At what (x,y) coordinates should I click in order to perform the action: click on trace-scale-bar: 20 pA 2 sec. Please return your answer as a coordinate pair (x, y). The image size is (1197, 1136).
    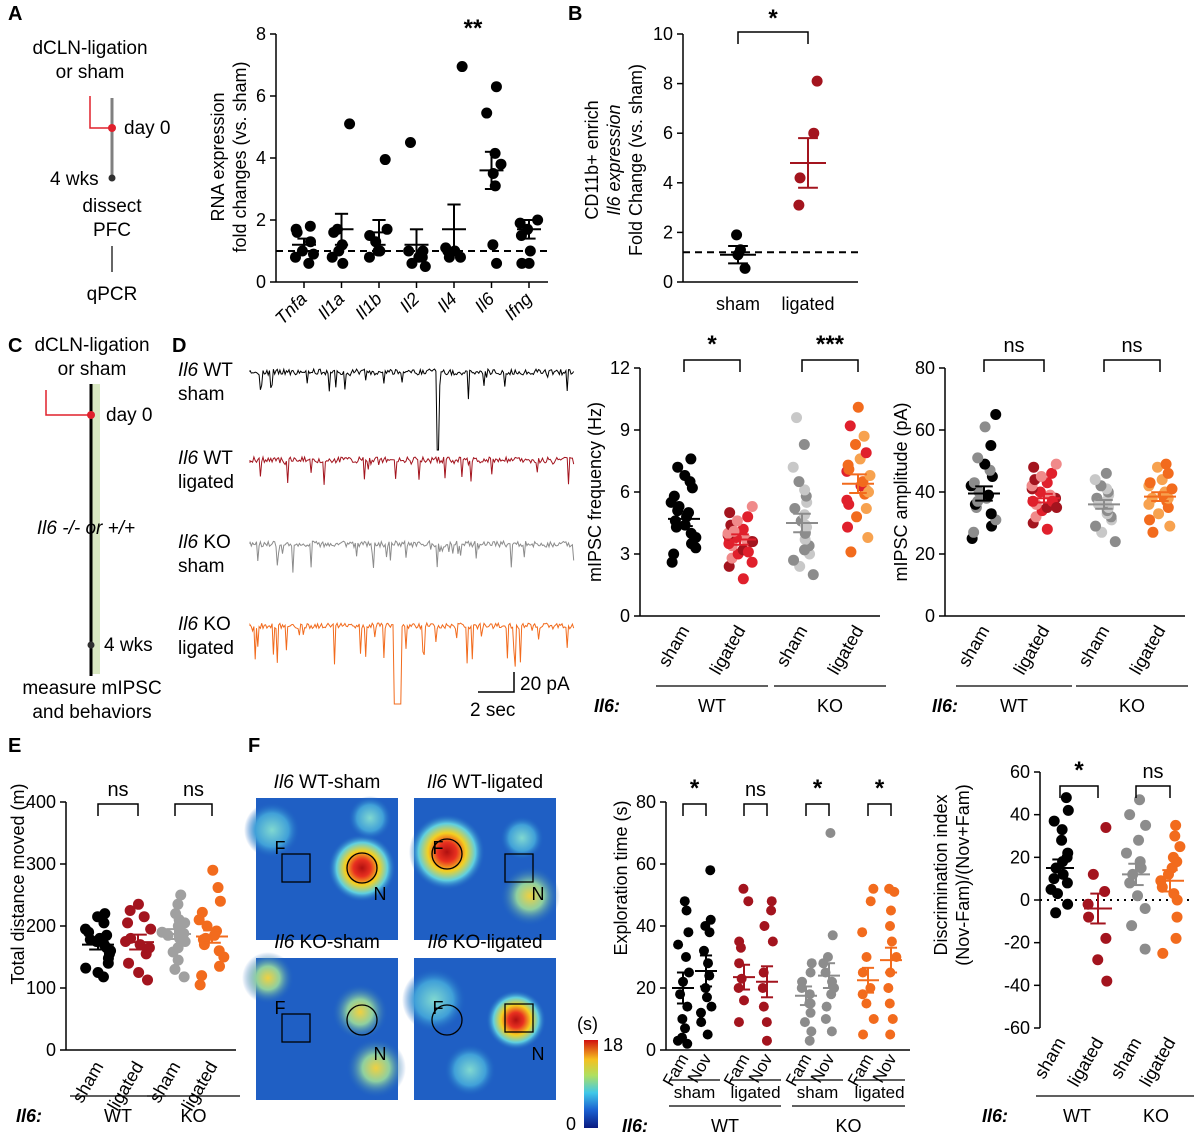
    Looking at the image, I should click on (520, 696).